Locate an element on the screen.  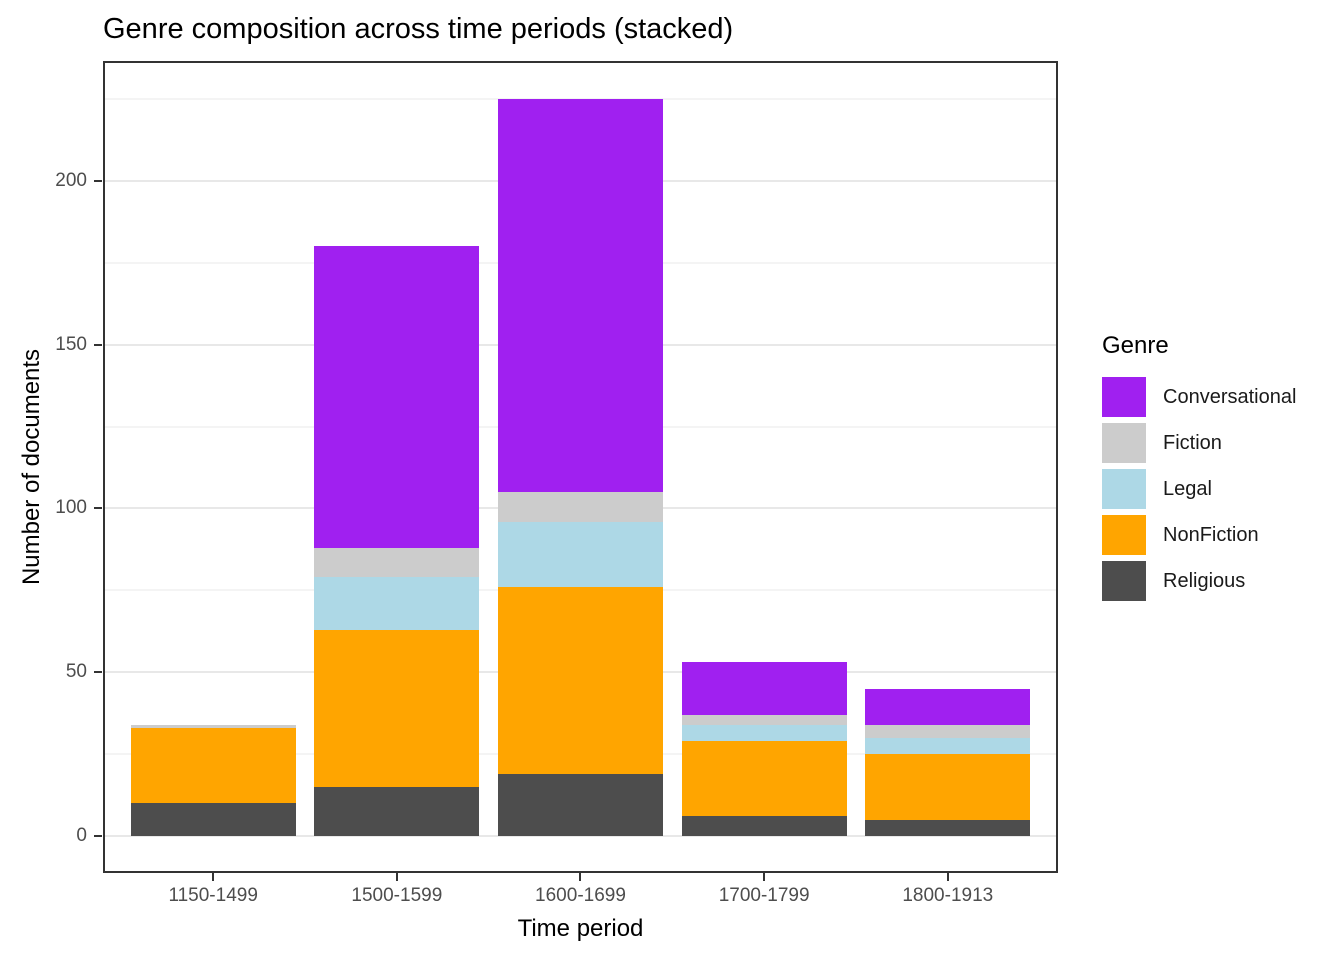
x-tick-label: 1500-1599 is located at coordinates (397, 895).